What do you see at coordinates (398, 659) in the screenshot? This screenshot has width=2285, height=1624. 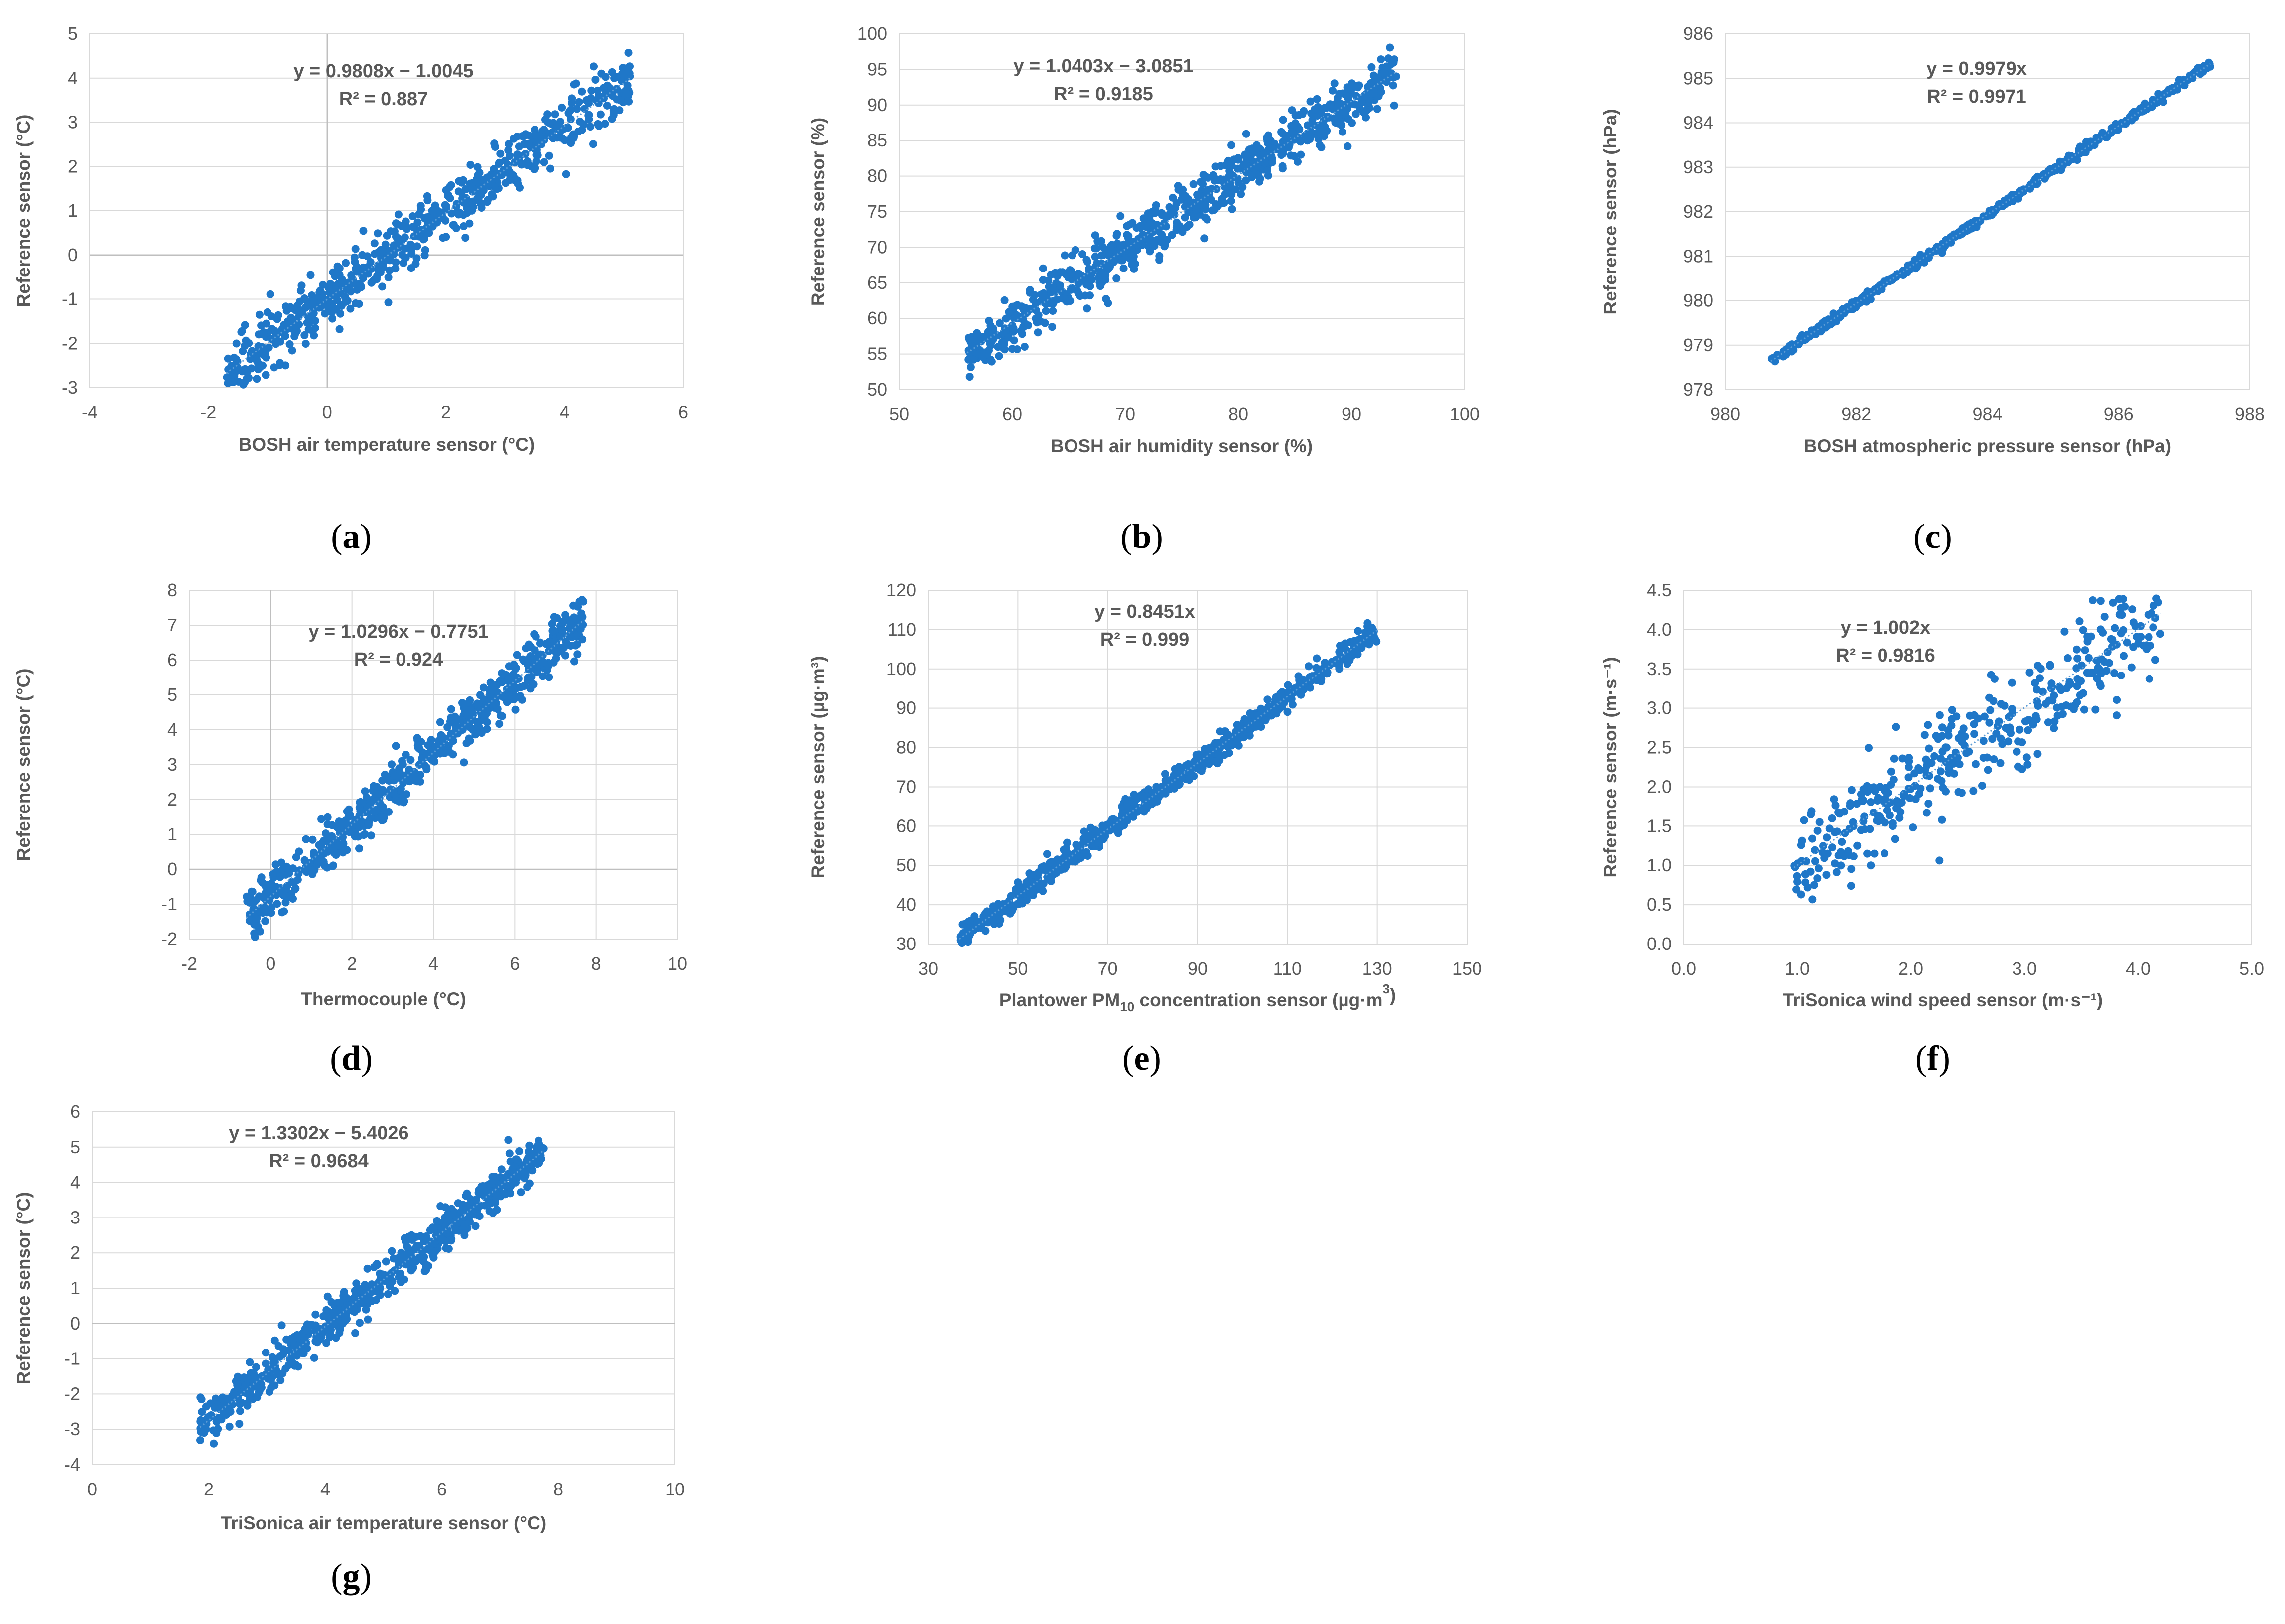 I see `r-squared: R² = 0.924` at bounding box center [398, 659].